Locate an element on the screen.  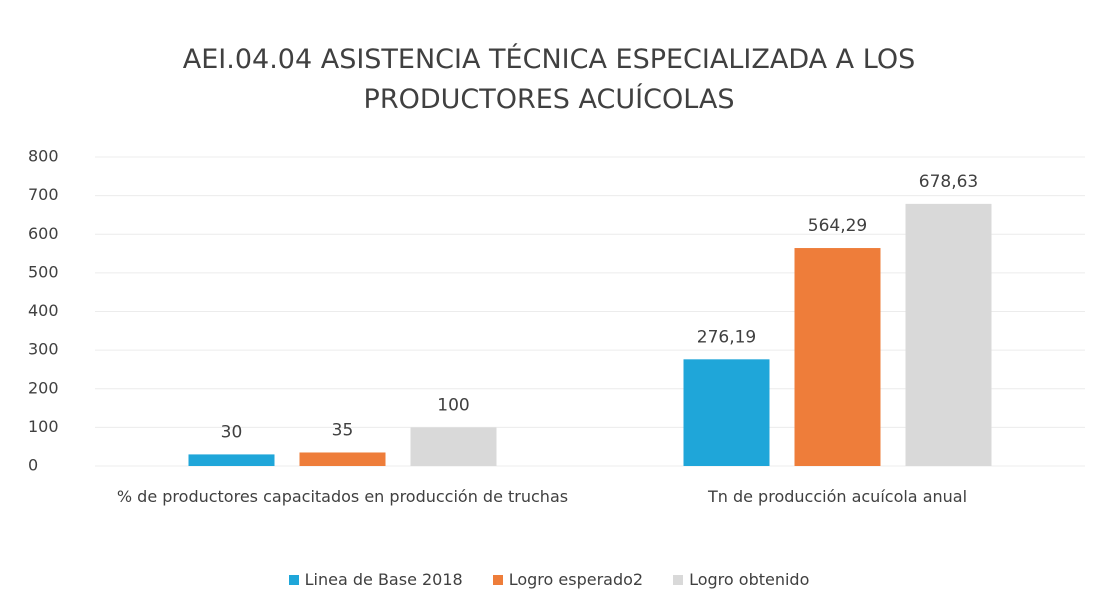
y-tick-label: 800 is located at coordinates (43, 156).